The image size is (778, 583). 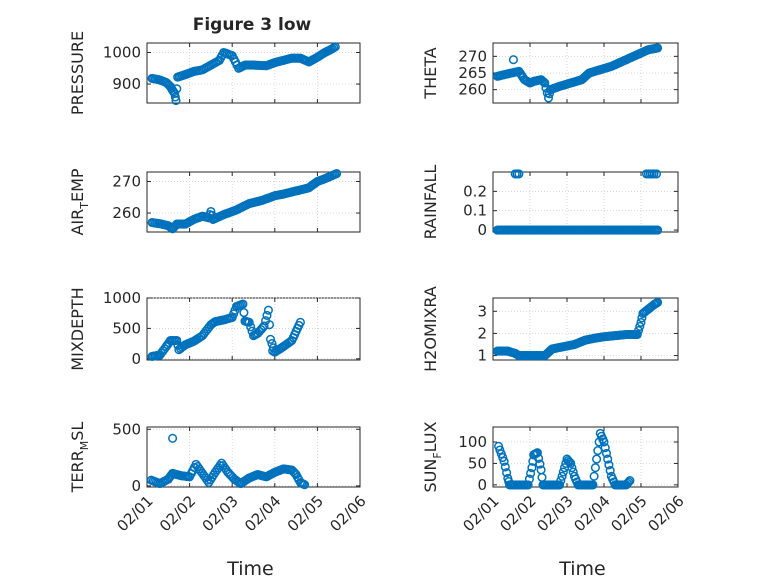 What do you see at coordinates (134, 513) in the screenshot?
I see `x-tick-label: 02/01` at bounding box center [134, 513].